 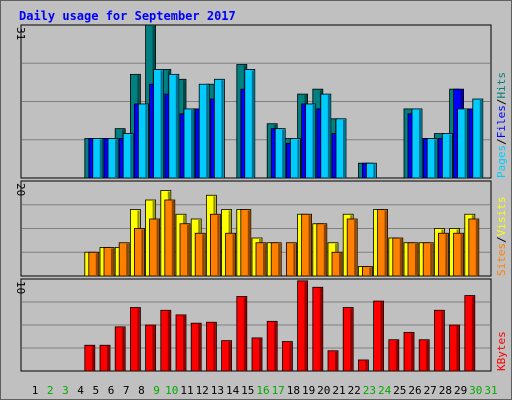 I want to click on x-tick-label-day-27: 27, so click(x=430, y=390).